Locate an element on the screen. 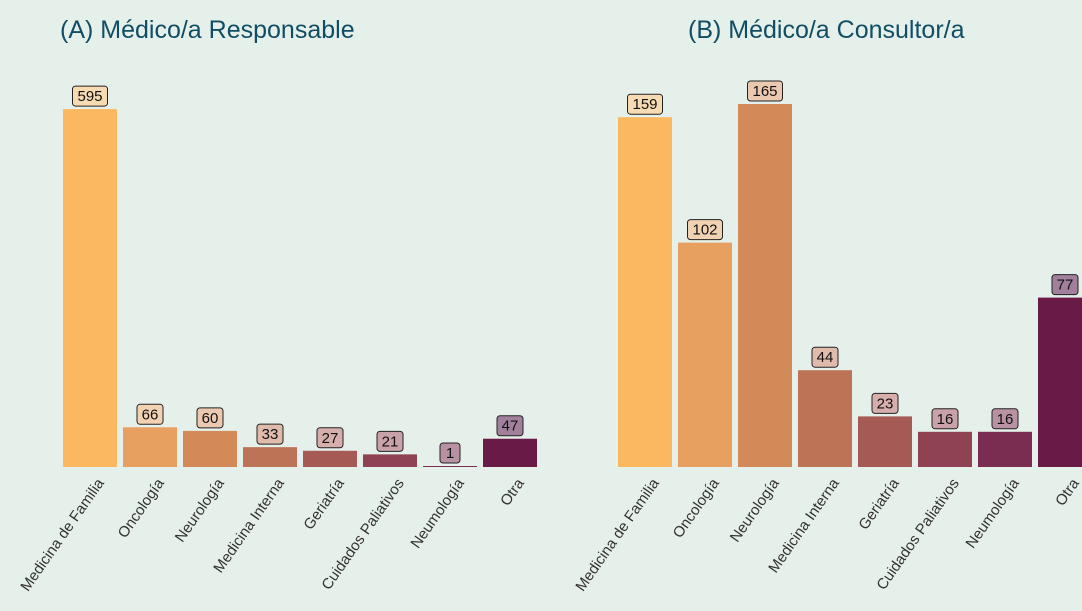 This screenshot has width=1082, height=611. panel-b-value-label-box-cuidados-paliativos is located at coordinates (945, 419).